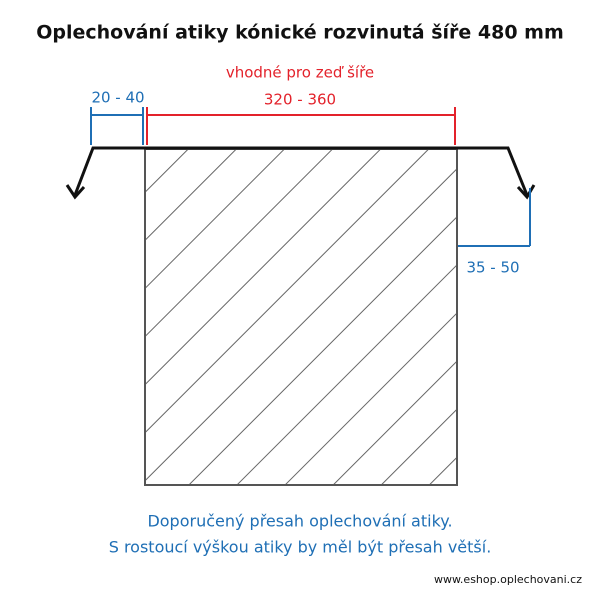 This screenshot has width=600, height=600. What do you see at coordinates (508, 579) in the screenshot?
I see `website: www.eshop.oplechovani.cz` at bounding box center [508, 579].